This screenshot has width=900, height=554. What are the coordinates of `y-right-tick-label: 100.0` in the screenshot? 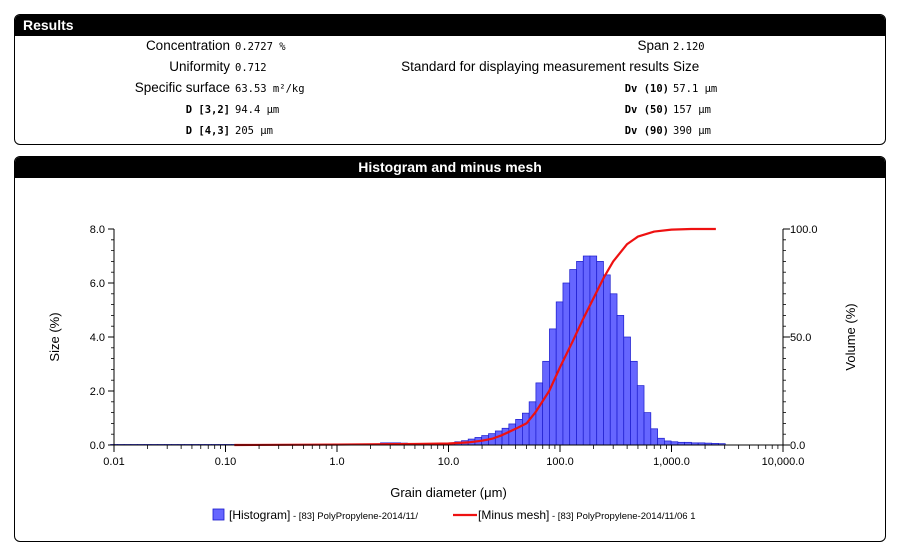 It's located at (804, 230).